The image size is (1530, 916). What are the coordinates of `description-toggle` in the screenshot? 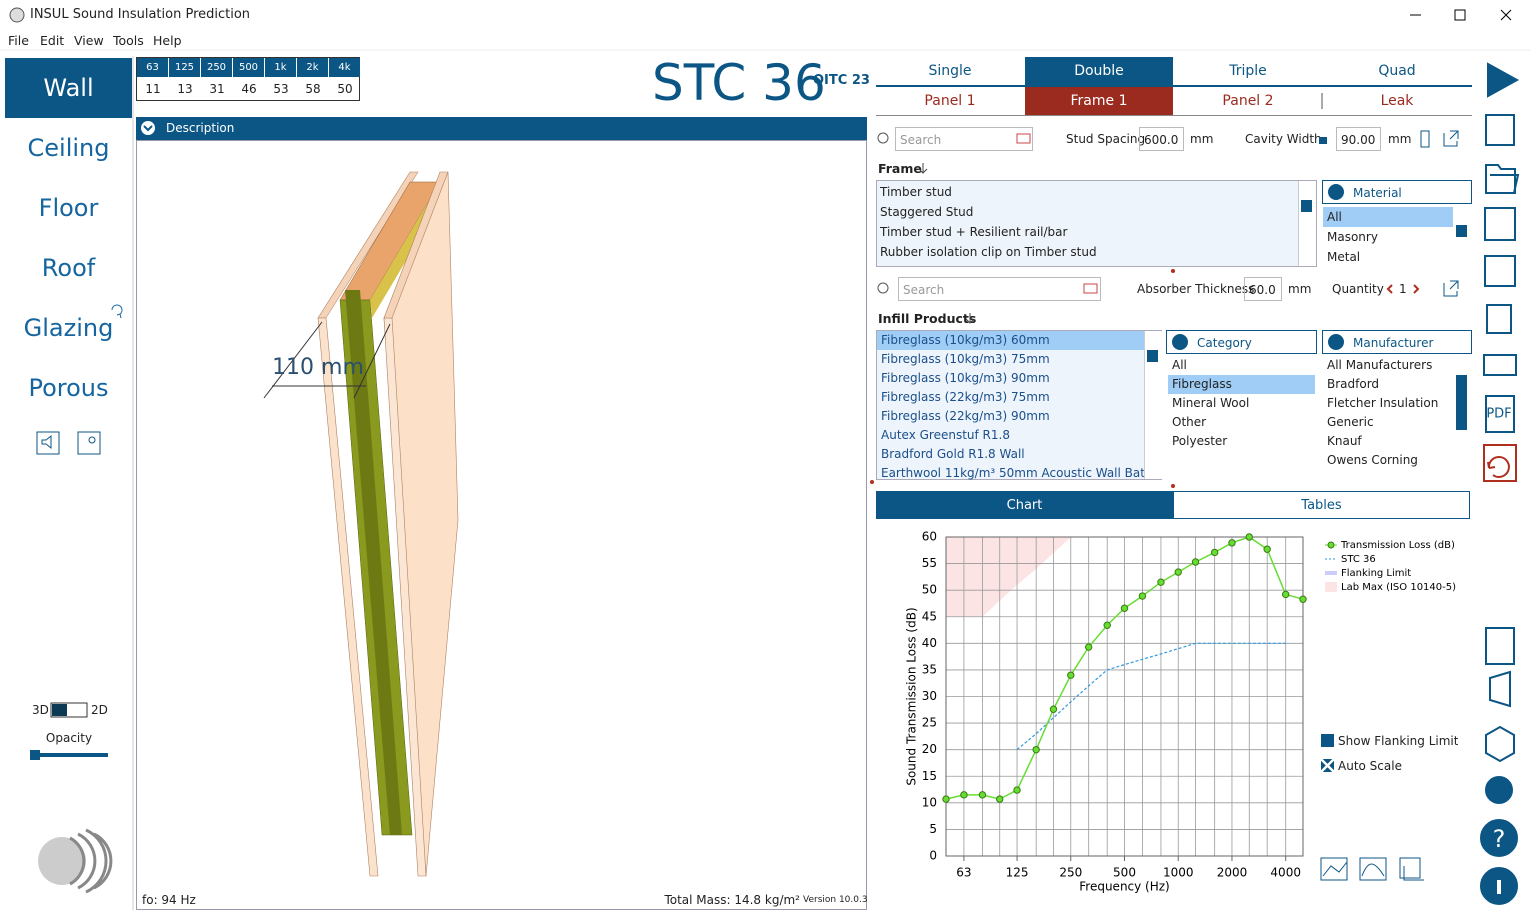 It's located at (148, 128).